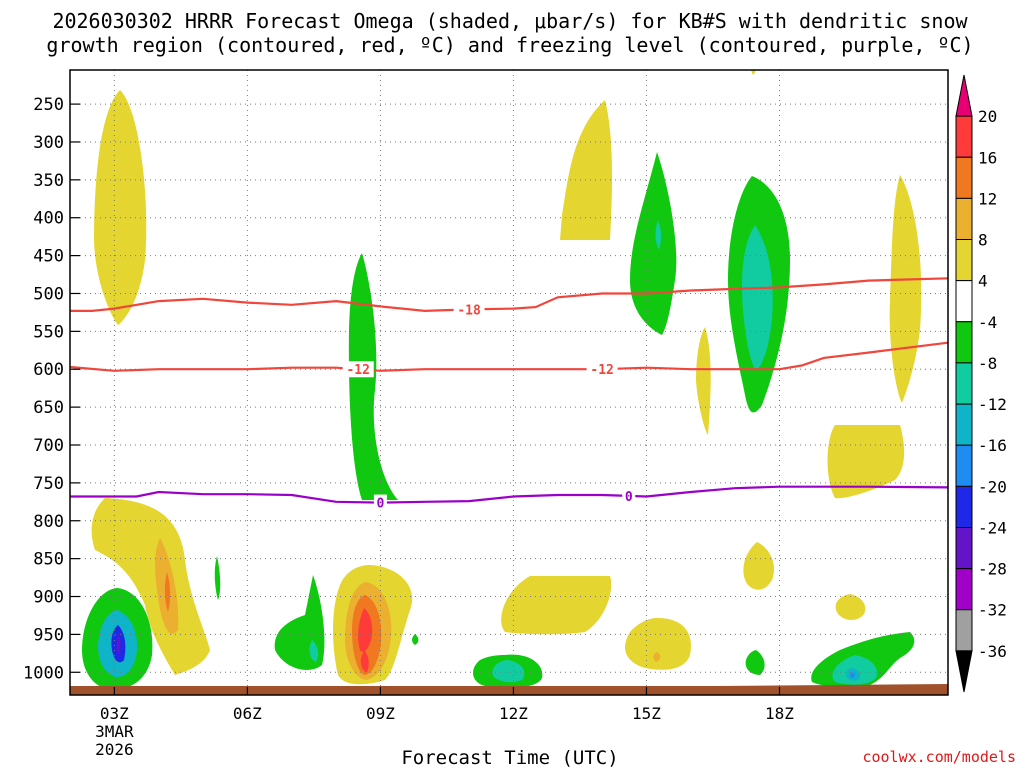  I want to click on contour-label: -18, so click(469, 310).